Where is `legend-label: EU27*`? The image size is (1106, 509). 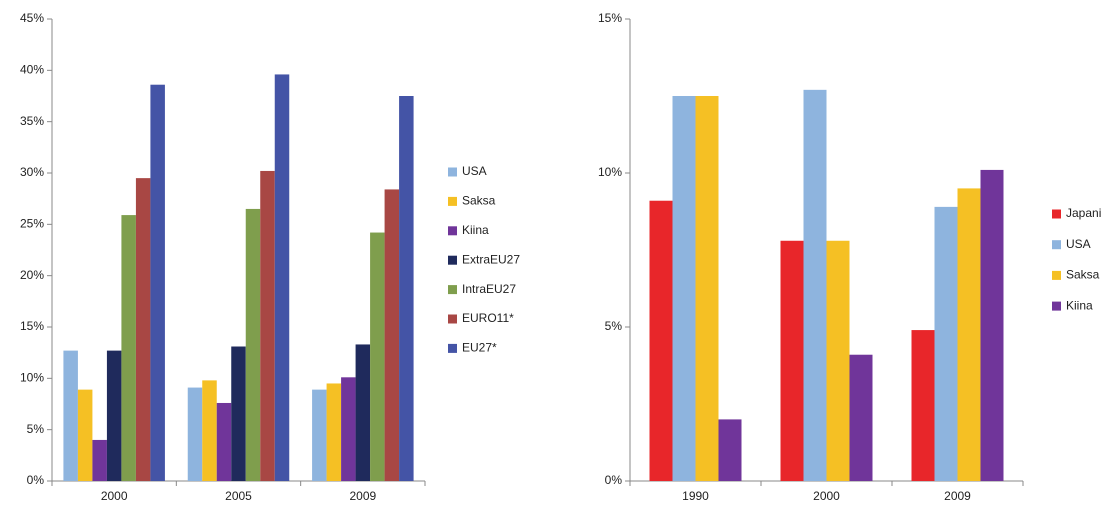
legend-label: EU27* is located at coordinates (479, 348).